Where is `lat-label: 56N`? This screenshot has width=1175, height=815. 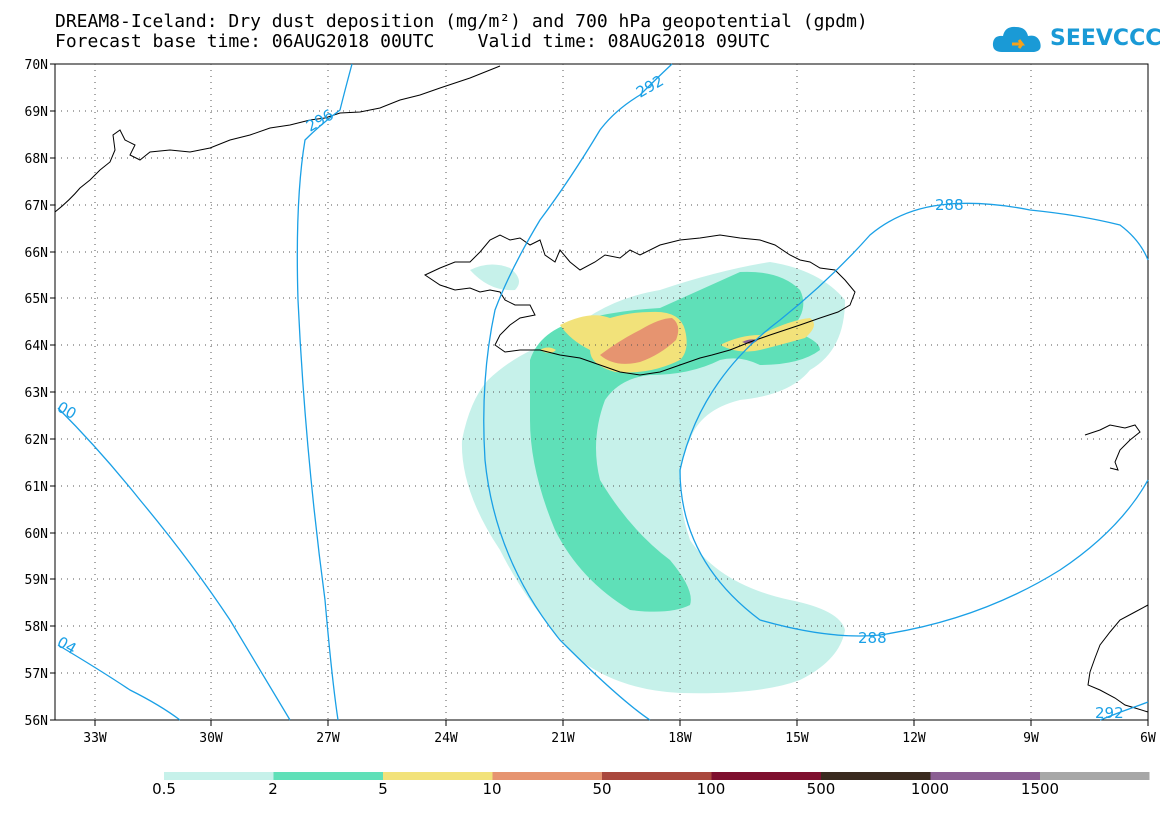 lat-label: 56N is located at coordinates (36, 721).